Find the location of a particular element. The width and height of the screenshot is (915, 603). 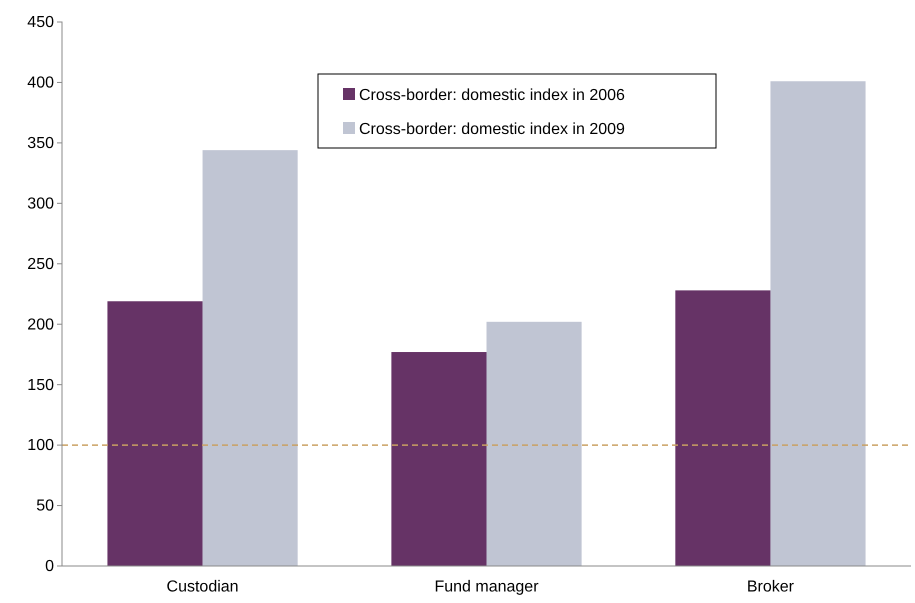

y-tick-label: 150 is located at coordinates (40, 385).